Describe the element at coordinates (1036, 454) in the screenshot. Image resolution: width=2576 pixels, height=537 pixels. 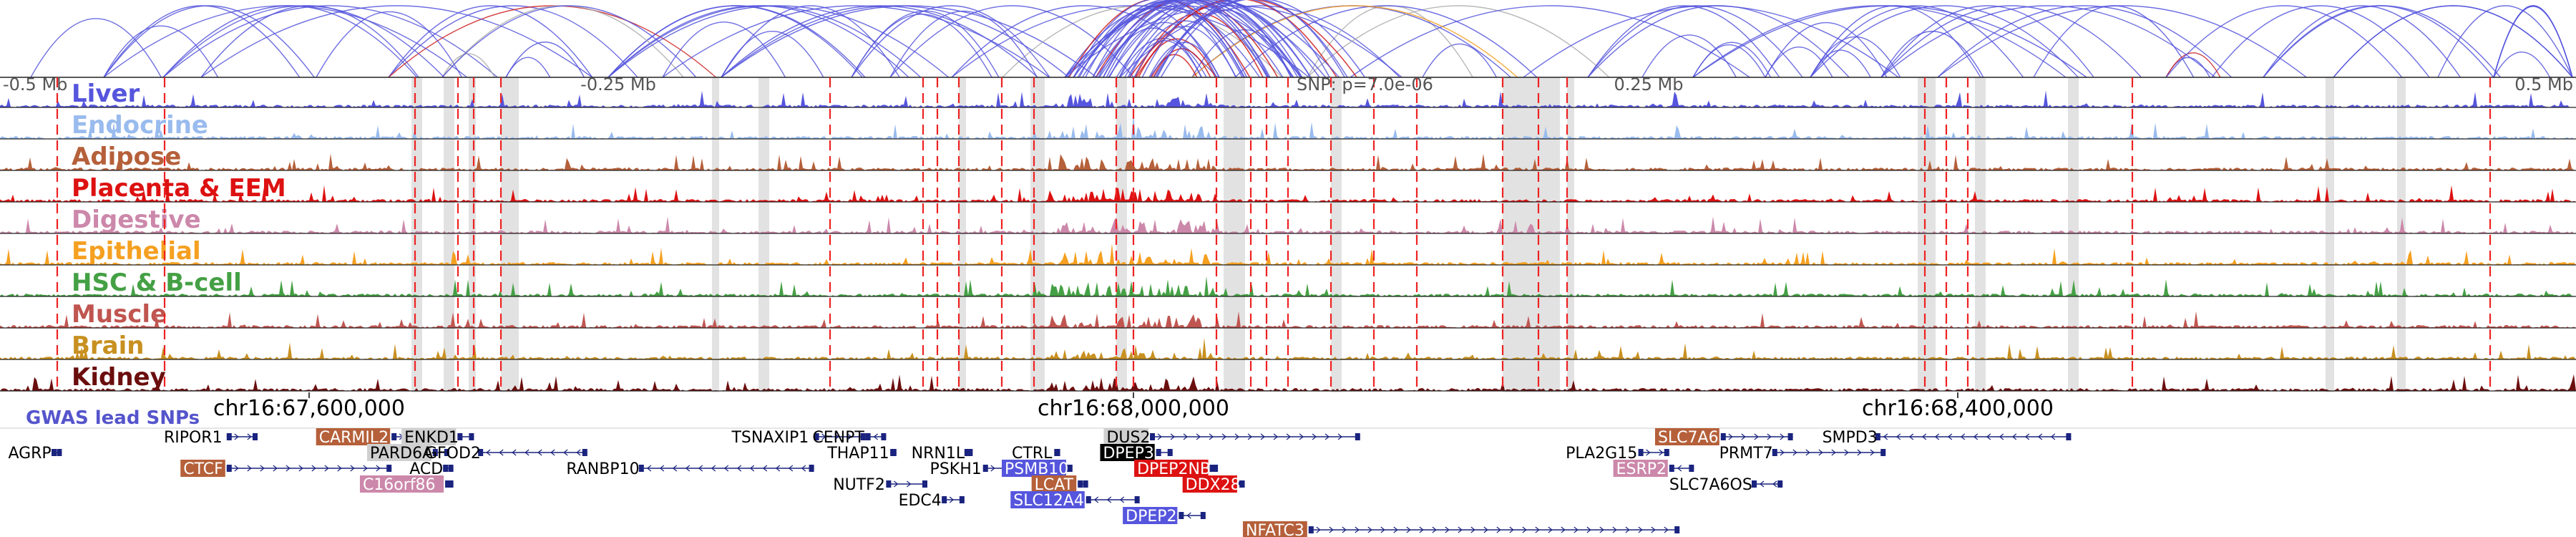
I see `gene-ctrl: CTRL` at that location.